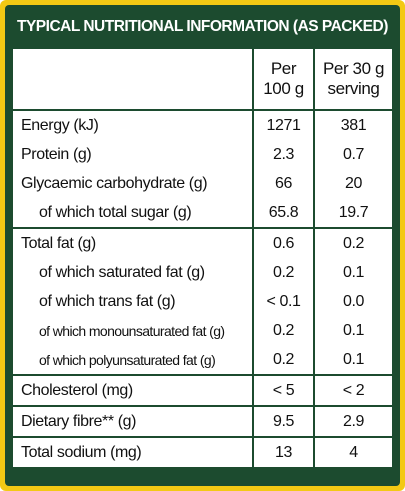 The height and width of the screenshot is (491, 405). I want to click on nutrient-row: Total fat (g) 0.6 0.2, so click(202, 242).